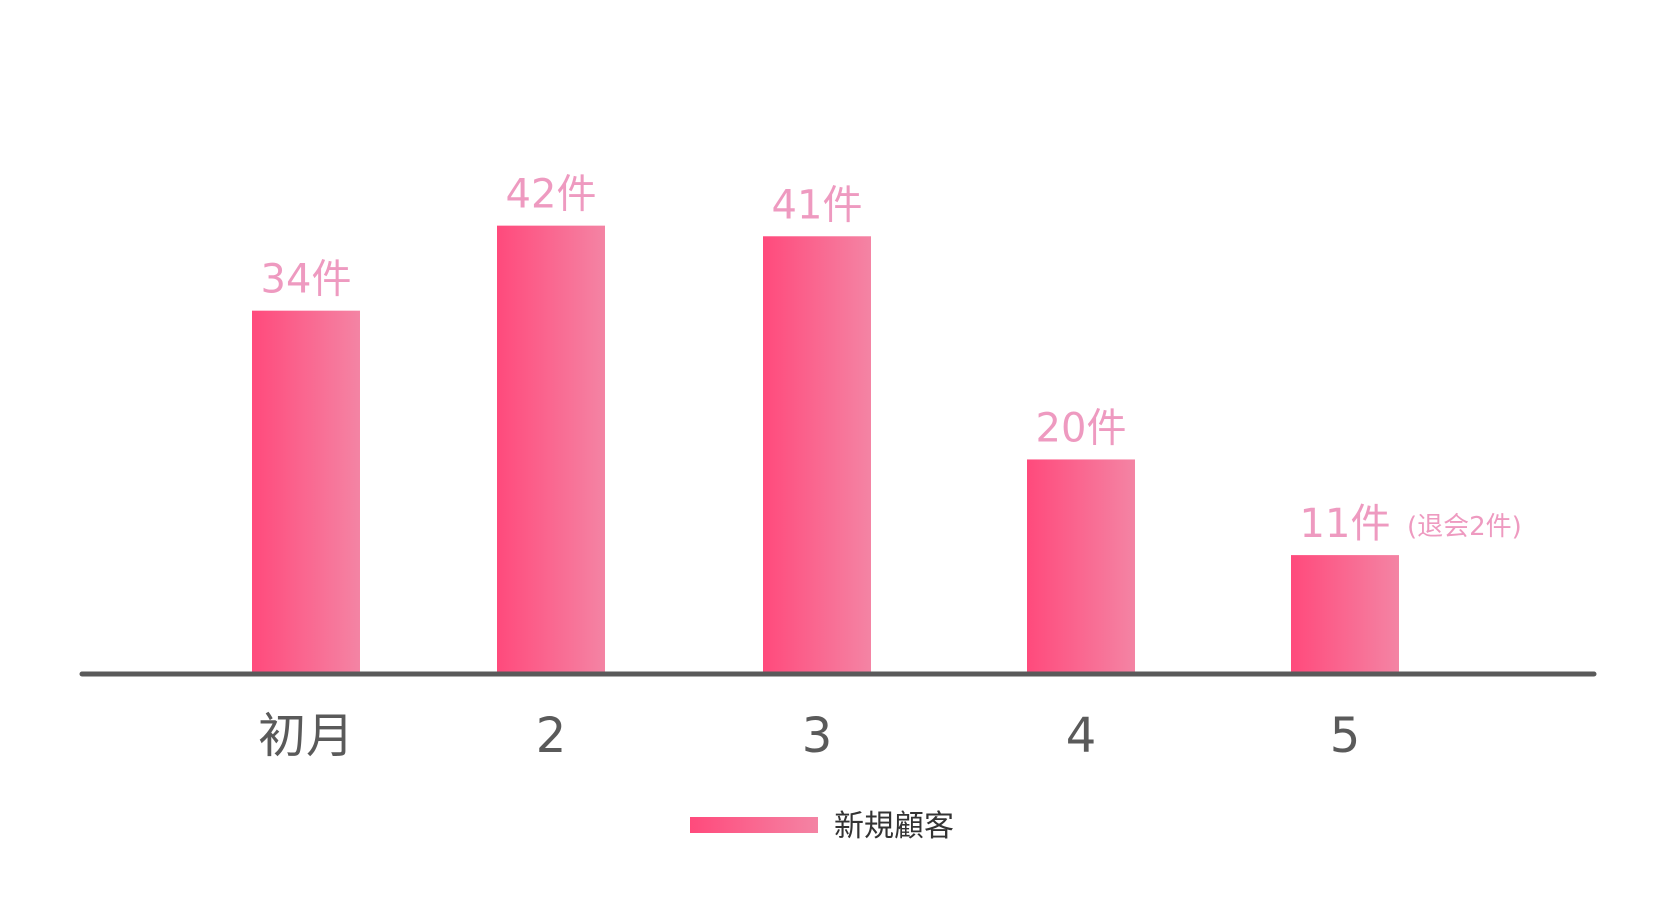 This screenshot has width=1658, height=914. Describe the element at coordinates (822, 826) in the screenshot. I see `legend: 新規顧客` at that location.